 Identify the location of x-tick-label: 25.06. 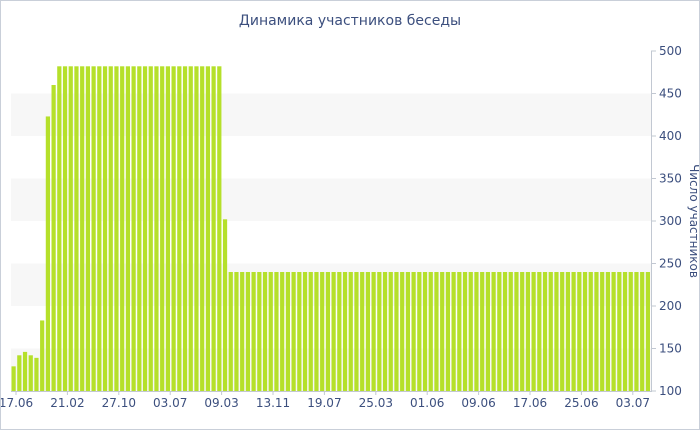
(581, 403).